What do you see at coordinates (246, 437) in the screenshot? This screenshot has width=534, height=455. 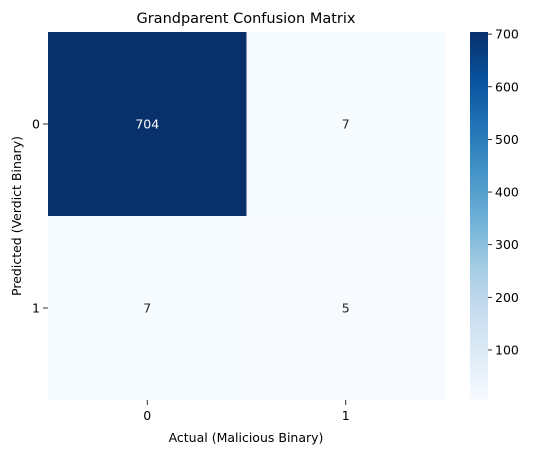 I see `x-axis-label: Actual (Malicious Binary)` at bounding box center [246, 437].